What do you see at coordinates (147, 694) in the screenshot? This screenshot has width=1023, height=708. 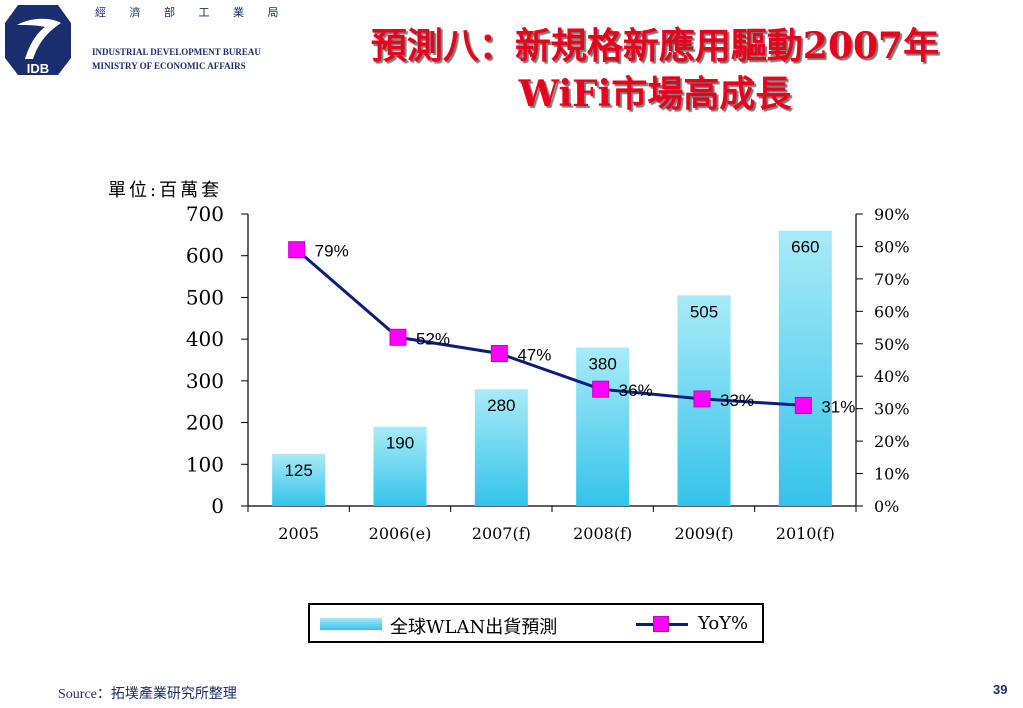 I see `source-note: Source：拓墣產業研究所整理` at bounding box center [147, 694].